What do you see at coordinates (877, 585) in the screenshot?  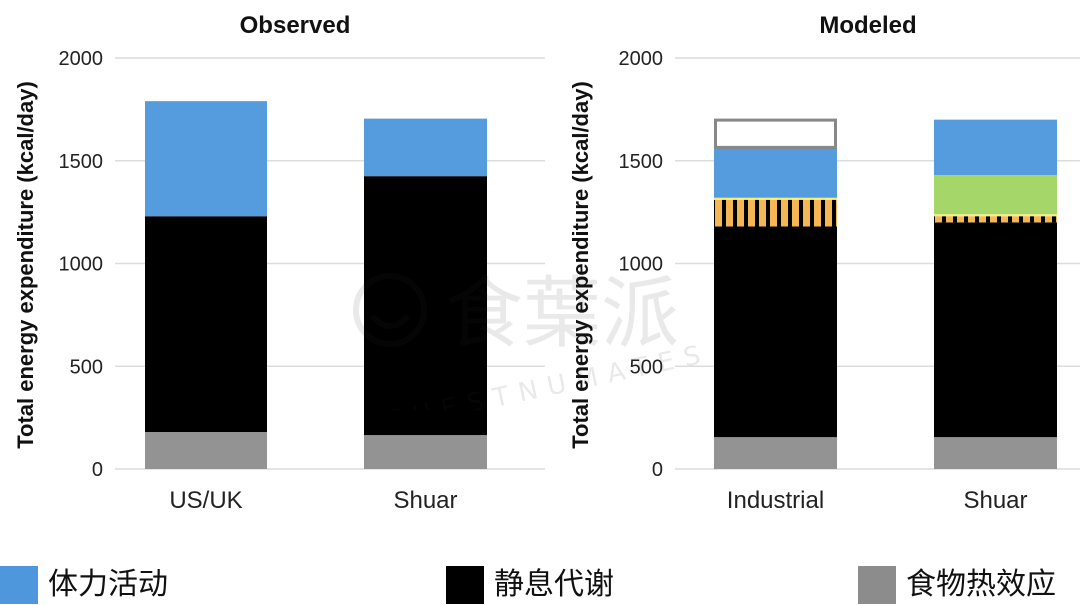 I see `legend-swatch-thermic` at bounding box center [877, 585].